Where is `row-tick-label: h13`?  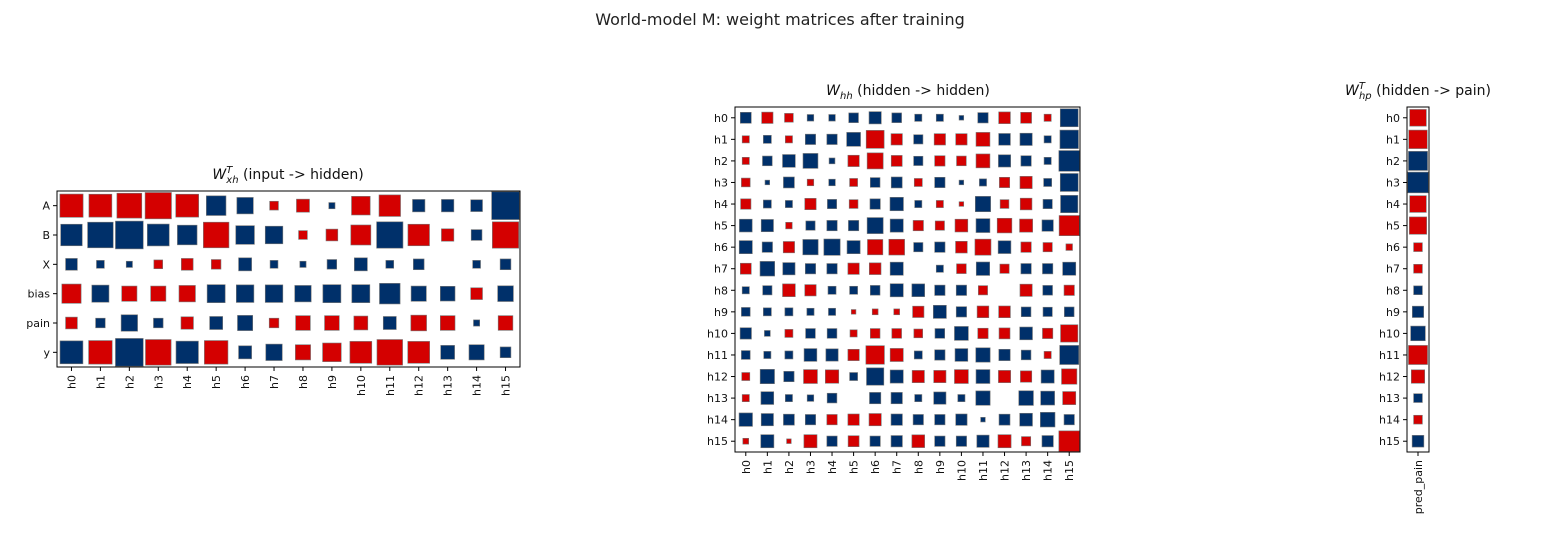
row-tick-label: h13 is located at coordinates (1389, 398).